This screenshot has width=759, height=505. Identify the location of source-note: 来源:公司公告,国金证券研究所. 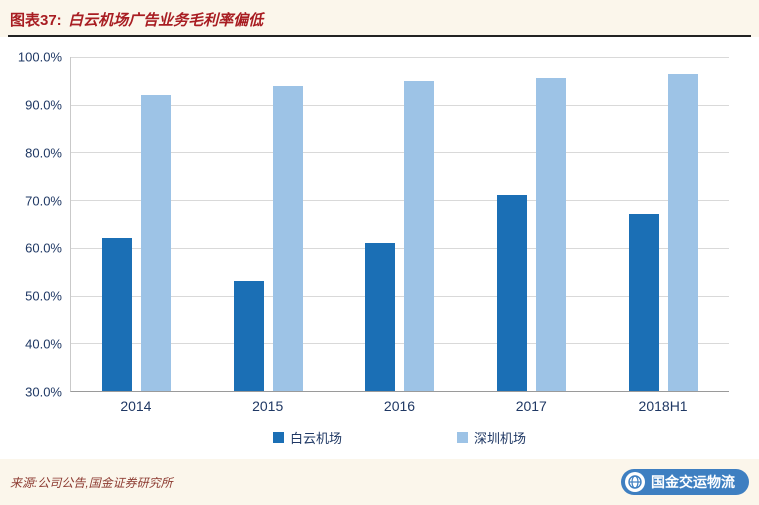
(91, 482).